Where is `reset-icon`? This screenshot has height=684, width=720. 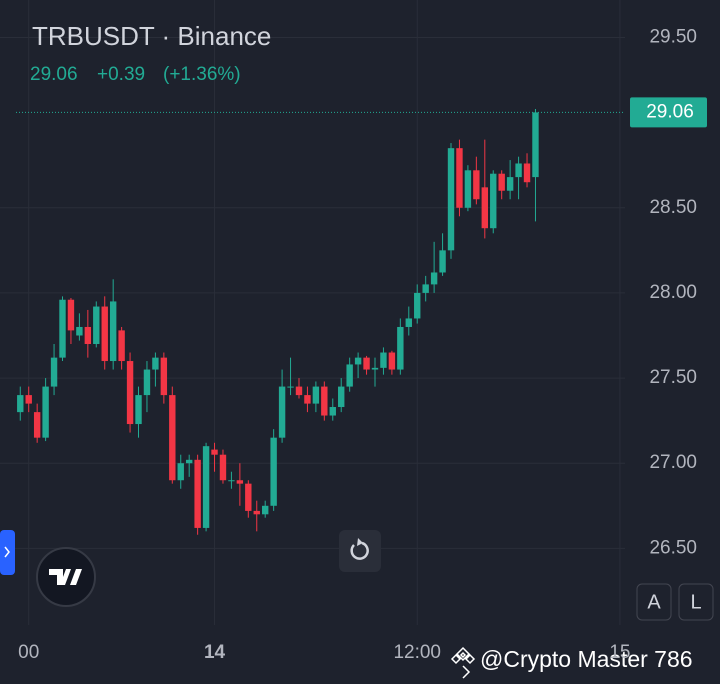 reset-icon is located at coordinates (359, 550).